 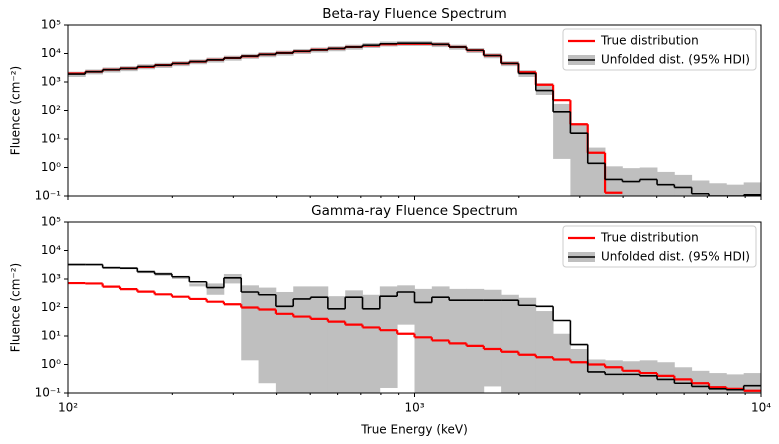 I want to click on x-tick-label: 10³, so click(x=414, y=408).